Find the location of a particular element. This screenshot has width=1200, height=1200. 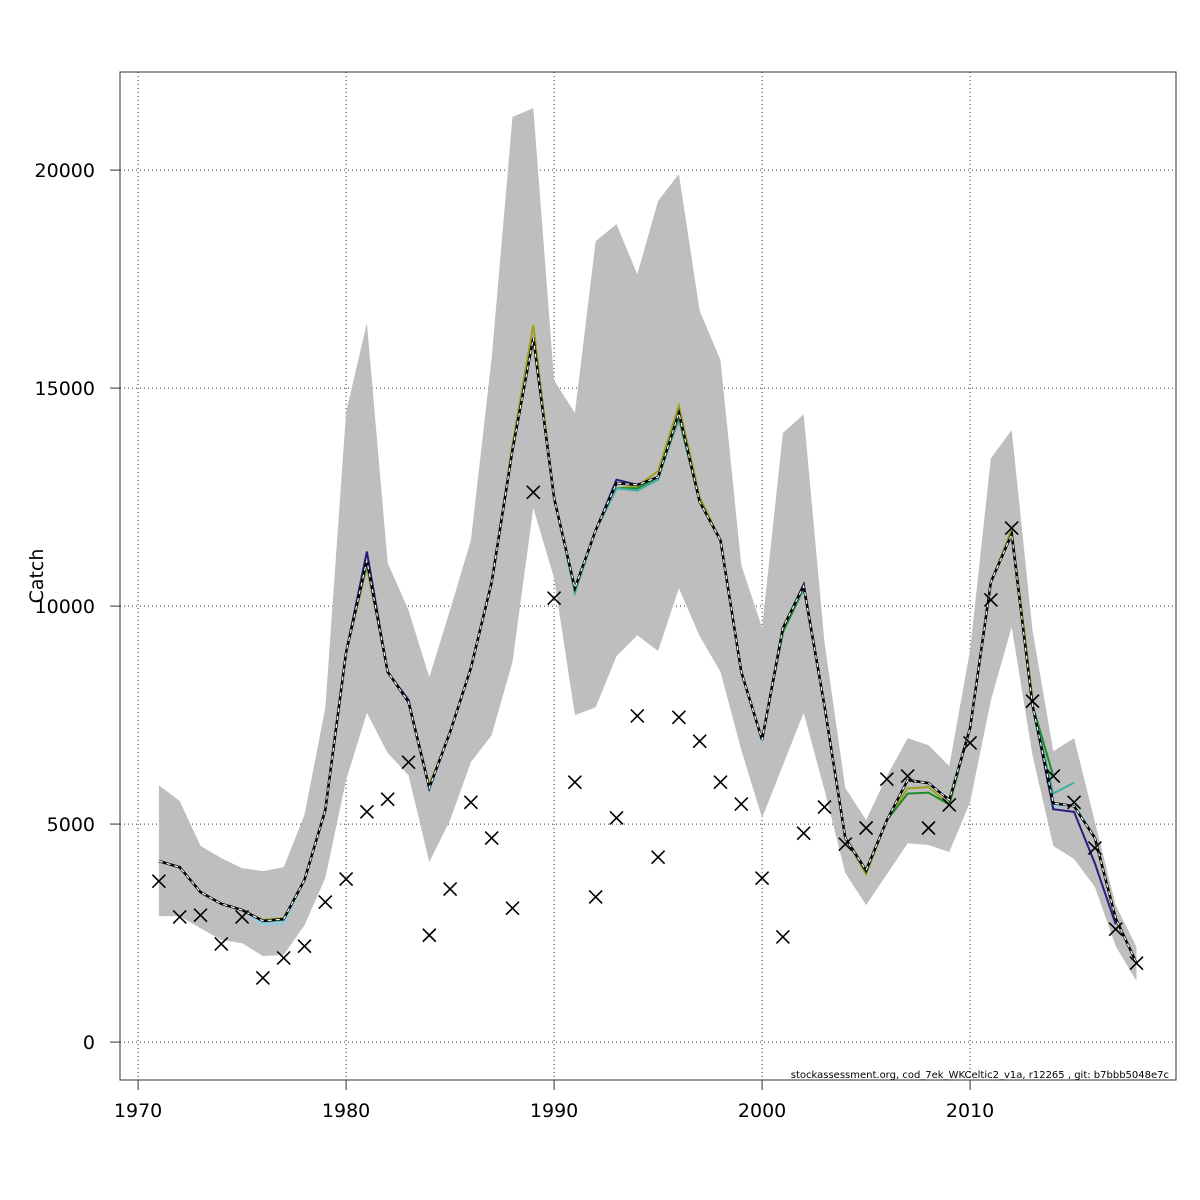

y-tick-label: 0 is located at coordinates (89, 1043).